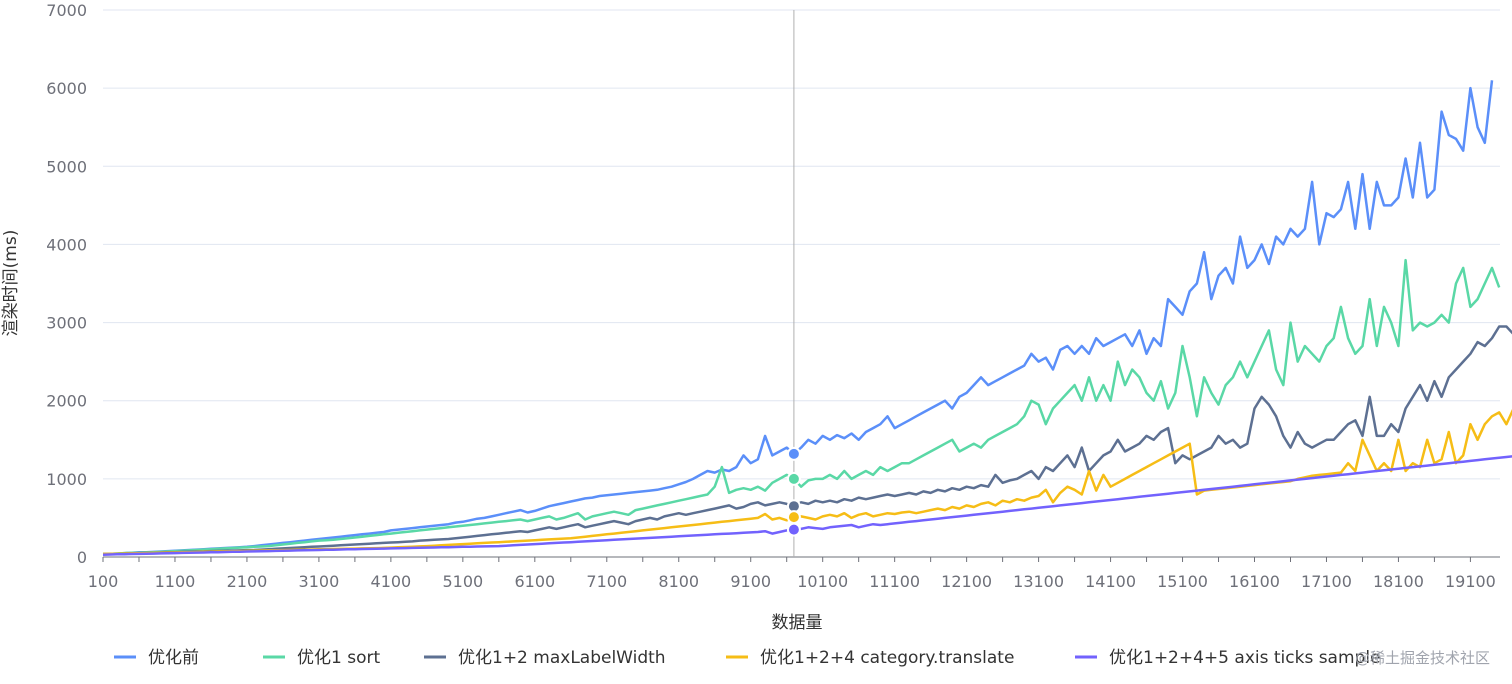  What do you see at coordinates (11, 283) in the screenshot?
I see `y-axis-title: 渲染时间(ms)` at bounding box center [11, 283].